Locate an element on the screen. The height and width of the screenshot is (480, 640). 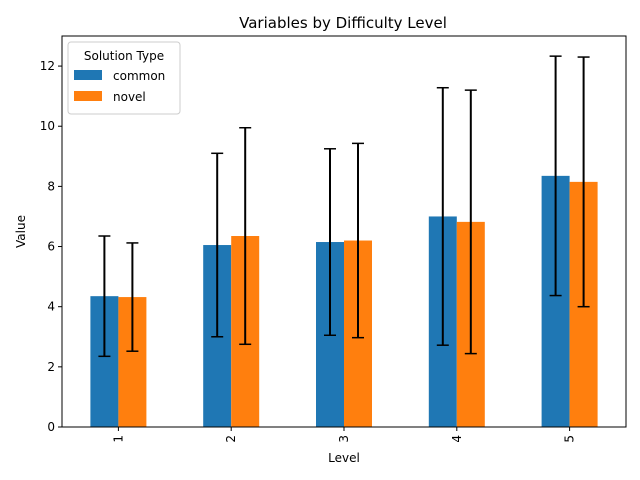
y-tick-label-2: 2 is located at coordinates (51, 367).